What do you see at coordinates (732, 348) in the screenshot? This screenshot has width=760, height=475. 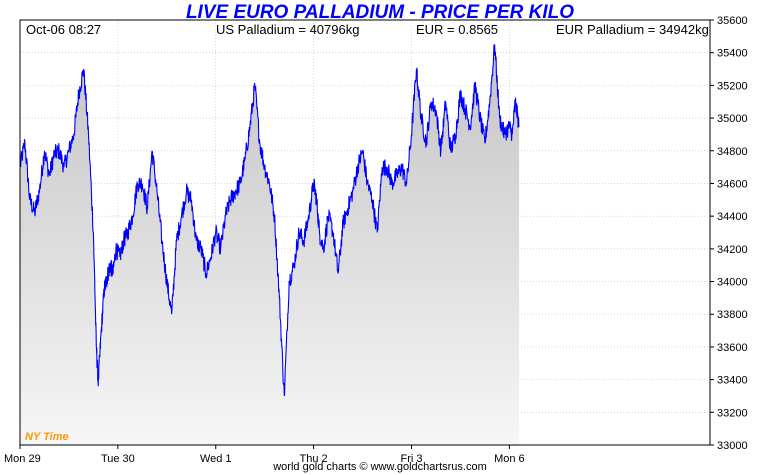 I see `y-tick-label: 33600` at bounding box center [732, 348].